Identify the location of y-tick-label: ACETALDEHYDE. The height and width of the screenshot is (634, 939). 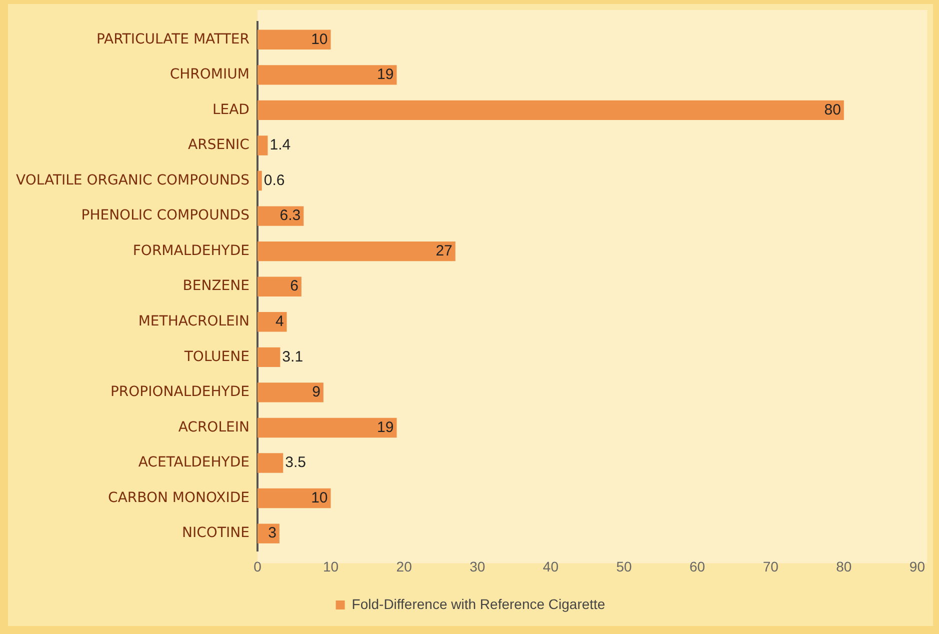
(194, 462).